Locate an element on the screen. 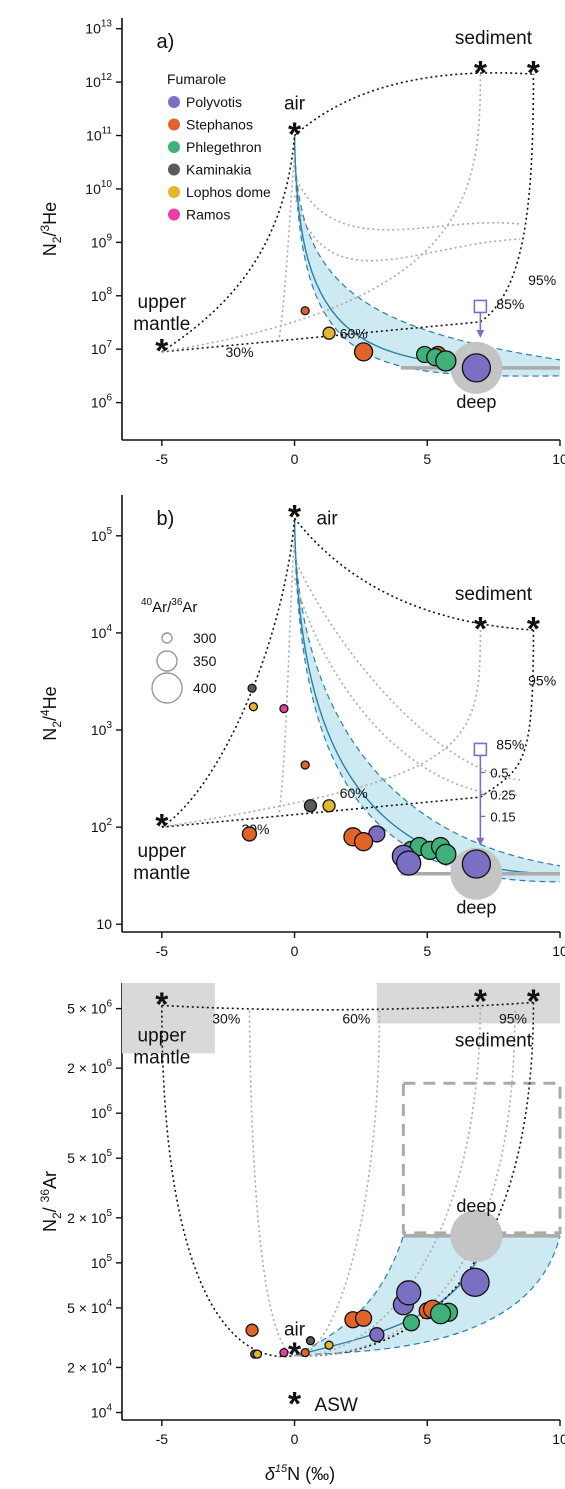 The width and height of the screenshot is (565, 1489). upper-mantle-range is located at coordinates (168, 1018).